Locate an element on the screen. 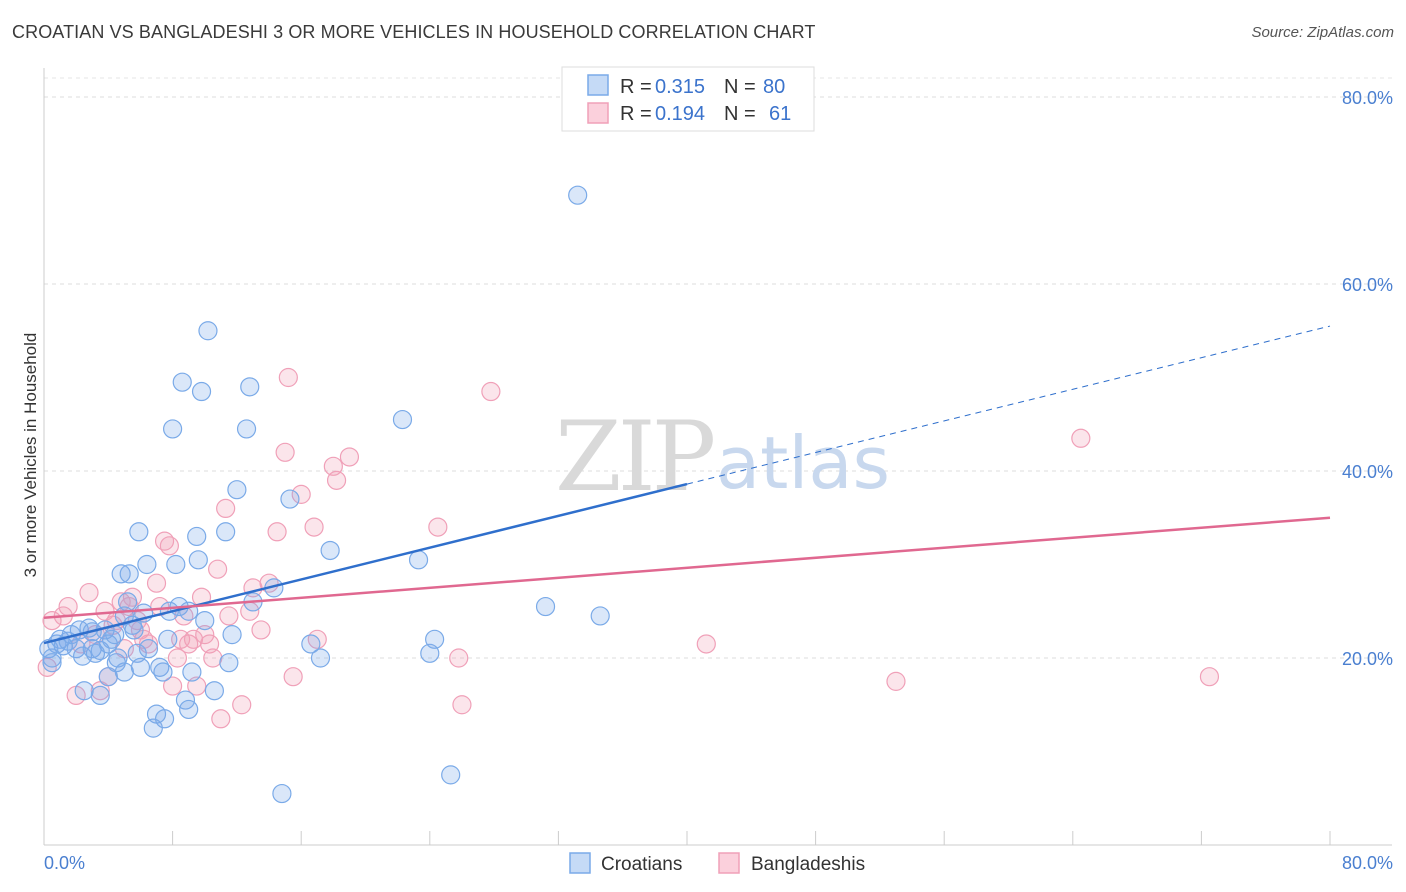 This screenshot has height=892, width=1406. legend-n-value: 80 is located at coordinates (774, 87).